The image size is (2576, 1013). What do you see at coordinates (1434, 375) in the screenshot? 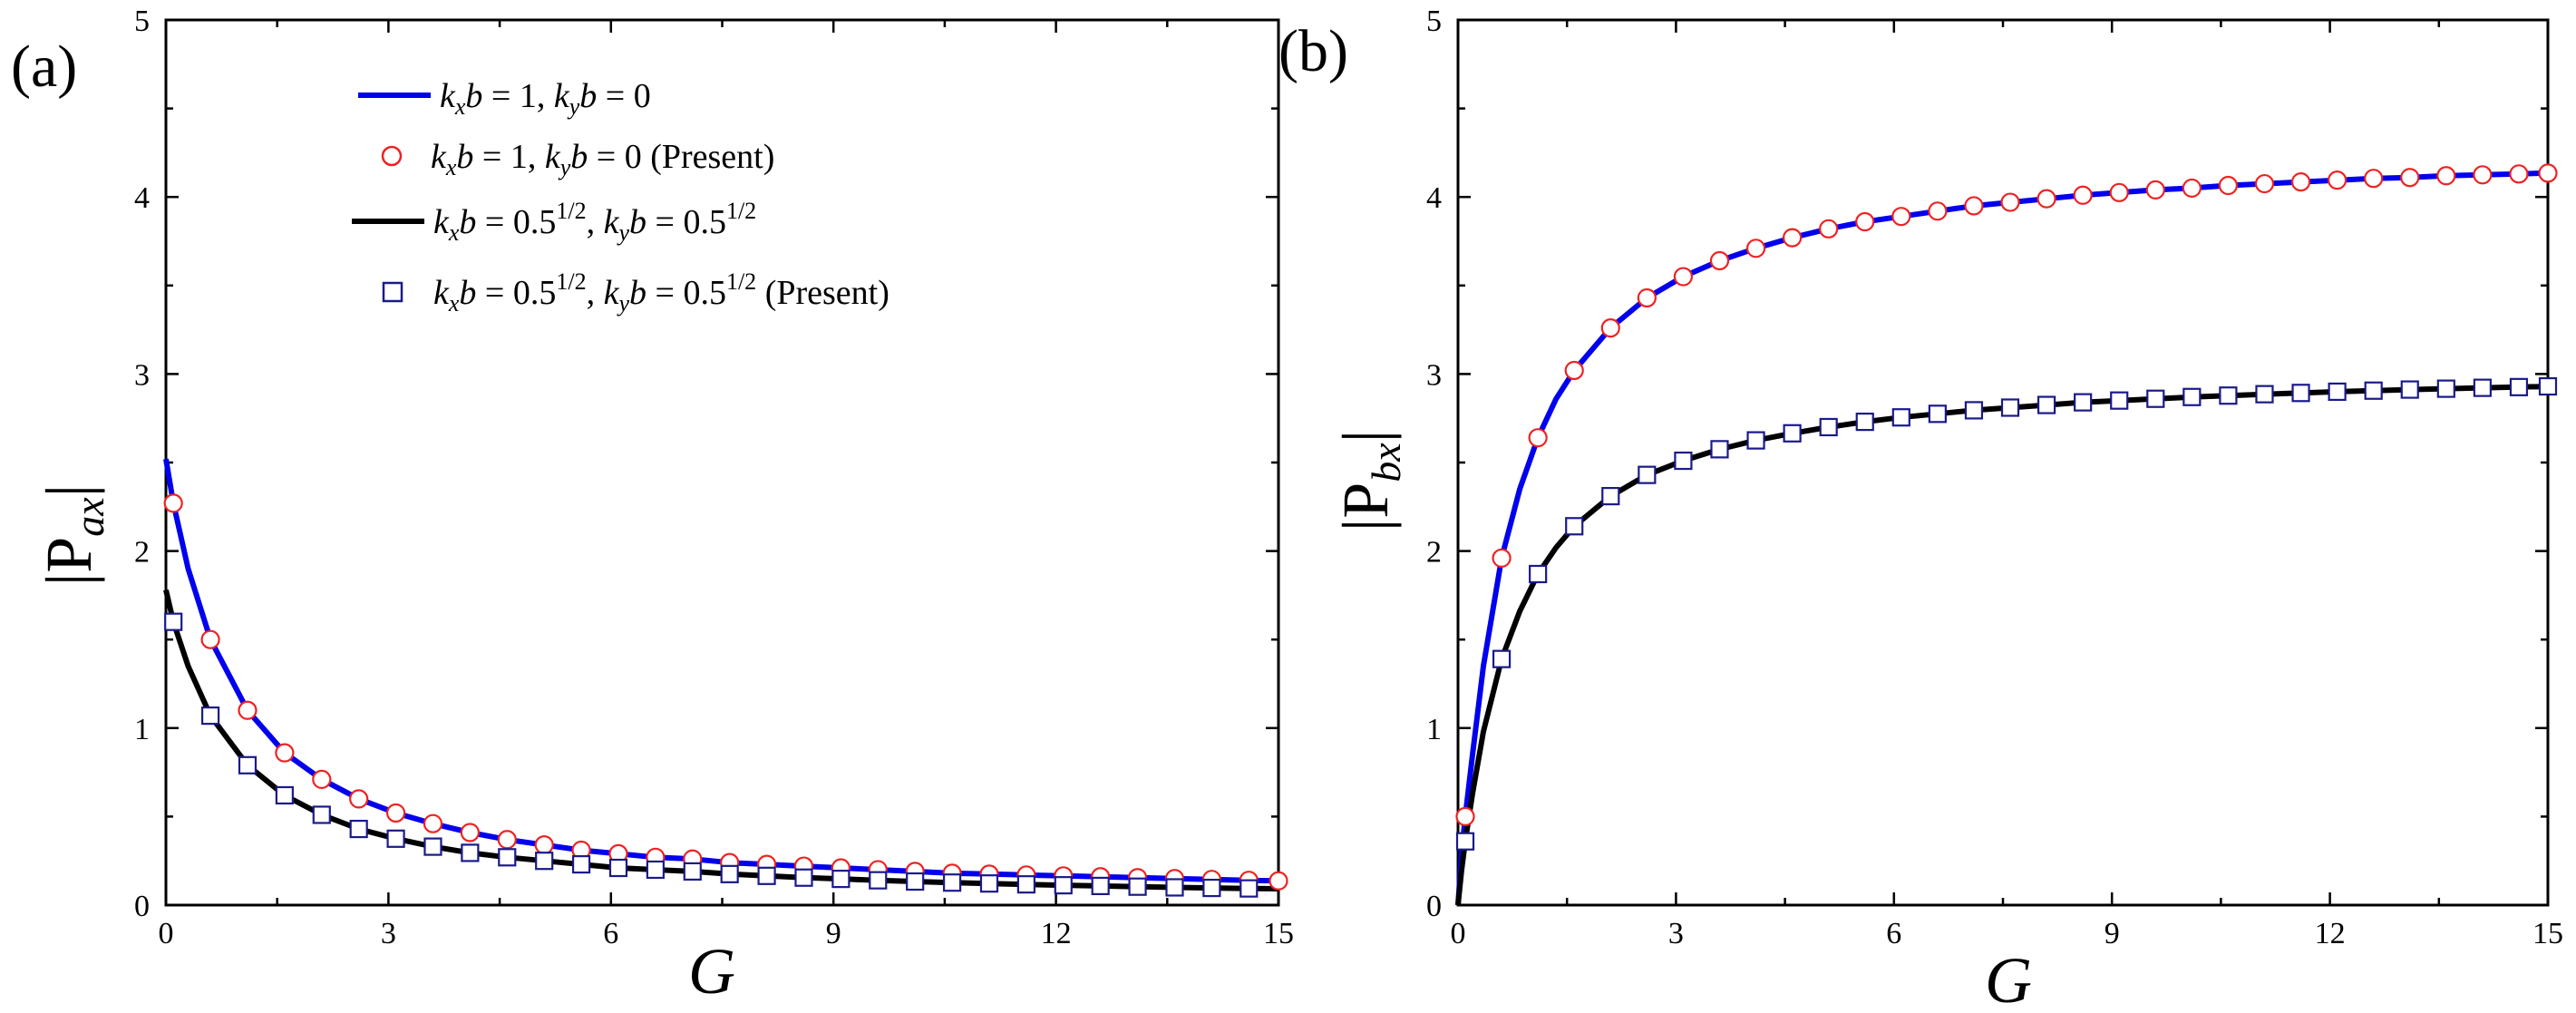
I see `y-tick-label-b: 3` at bounding box center [1434, 375].